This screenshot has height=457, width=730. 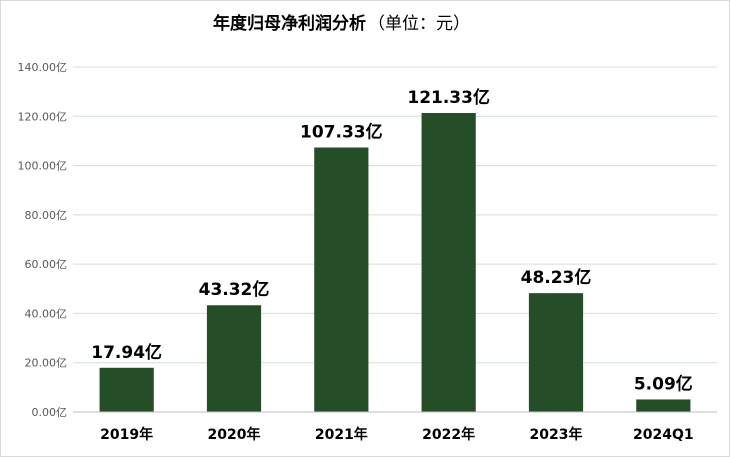 I want to click on x-tick-label: 2024Q1, so click(x=663, y=435).